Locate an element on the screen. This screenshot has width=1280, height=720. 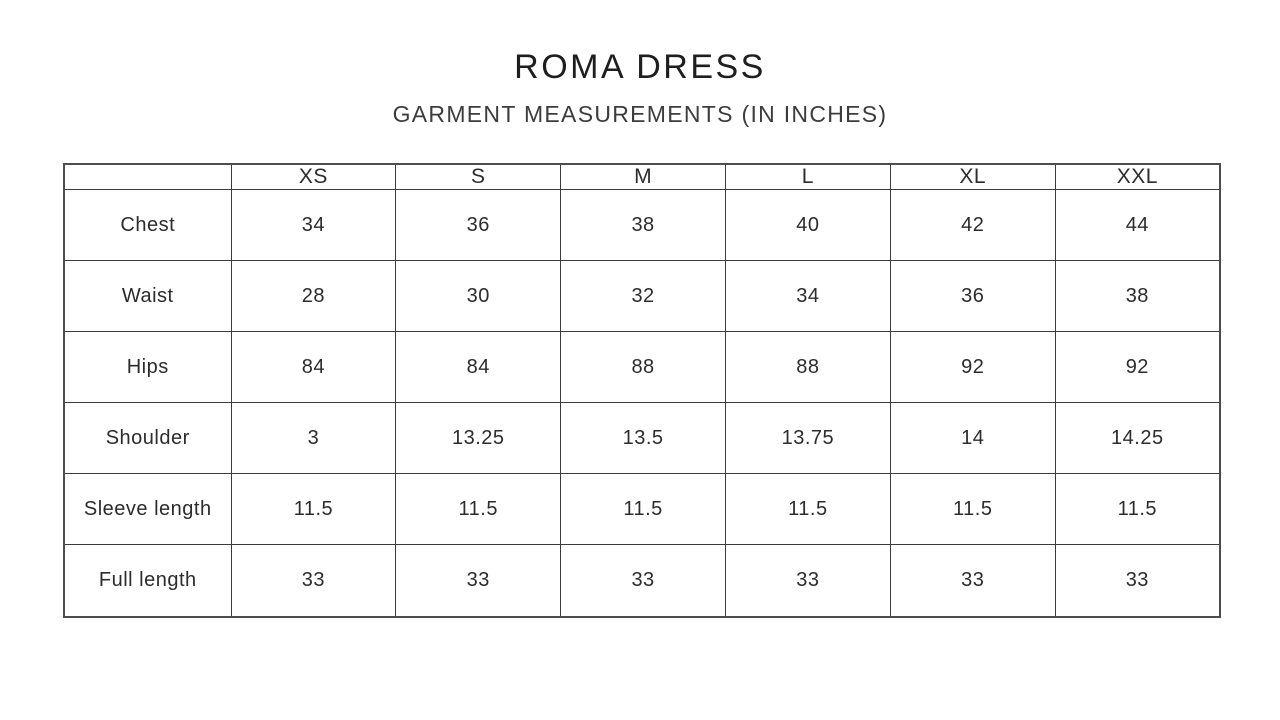
measurement-cell: 14 is located at coordinates (972, 438).